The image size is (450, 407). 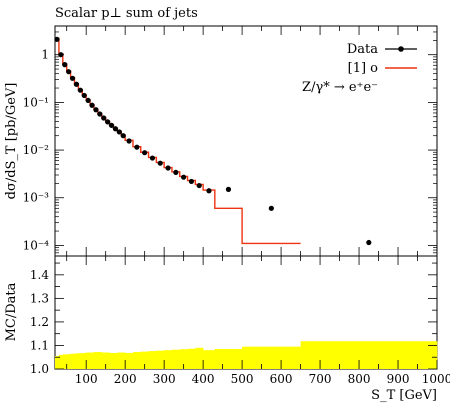 What do you see at coordinates (125, 379) in the screenshot?
I see `x-tick-label: 200` at bounding box center [125, 379].